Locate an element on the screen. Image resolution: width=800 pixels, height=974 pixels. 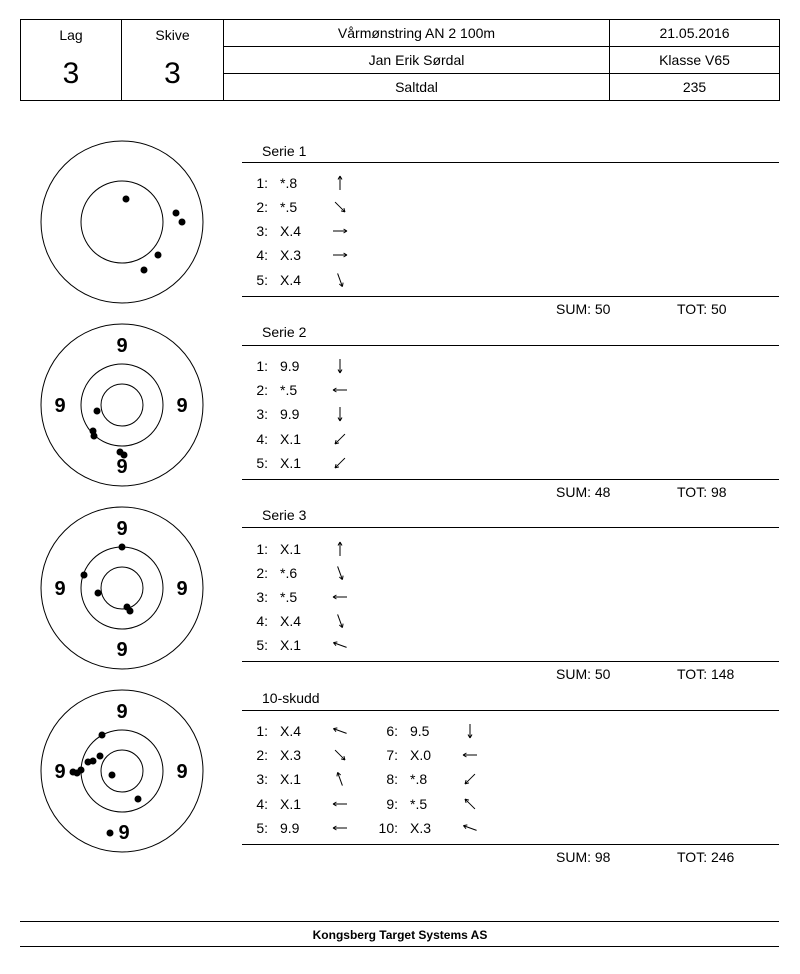
shot-number: 6: is located at coordinates (392, 731).